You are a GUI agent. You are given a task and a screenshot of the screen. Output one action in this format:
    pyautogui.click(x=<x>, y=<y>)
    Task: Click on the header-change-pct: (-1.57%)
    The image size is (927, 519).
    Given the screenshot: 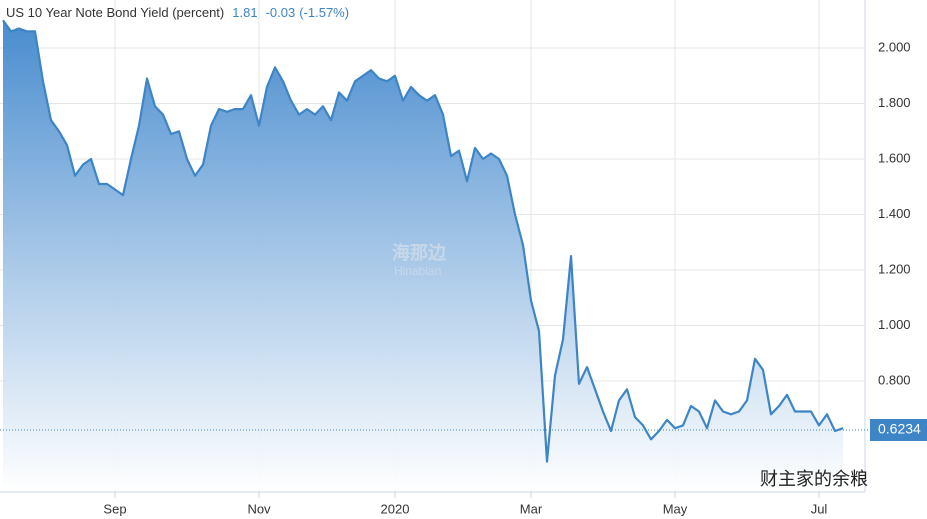 What is the action you would take?
    pyautogui.click(x=324, y=12)
    